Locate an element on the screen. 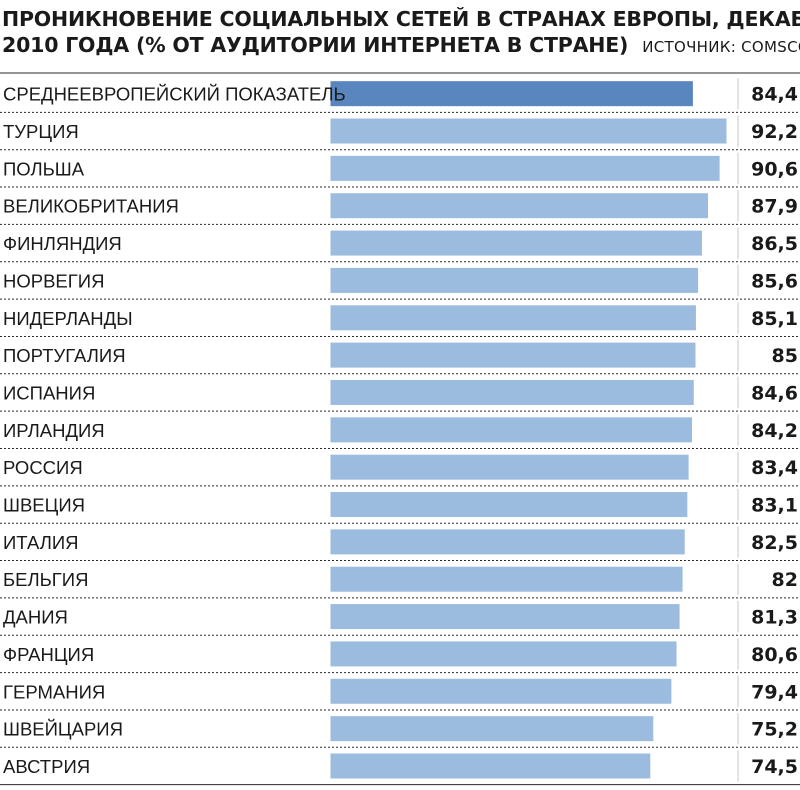 The width and height of the screenshot is (800, 790). category-label: АВСТРИЯ is located at coordinates (46, 766).